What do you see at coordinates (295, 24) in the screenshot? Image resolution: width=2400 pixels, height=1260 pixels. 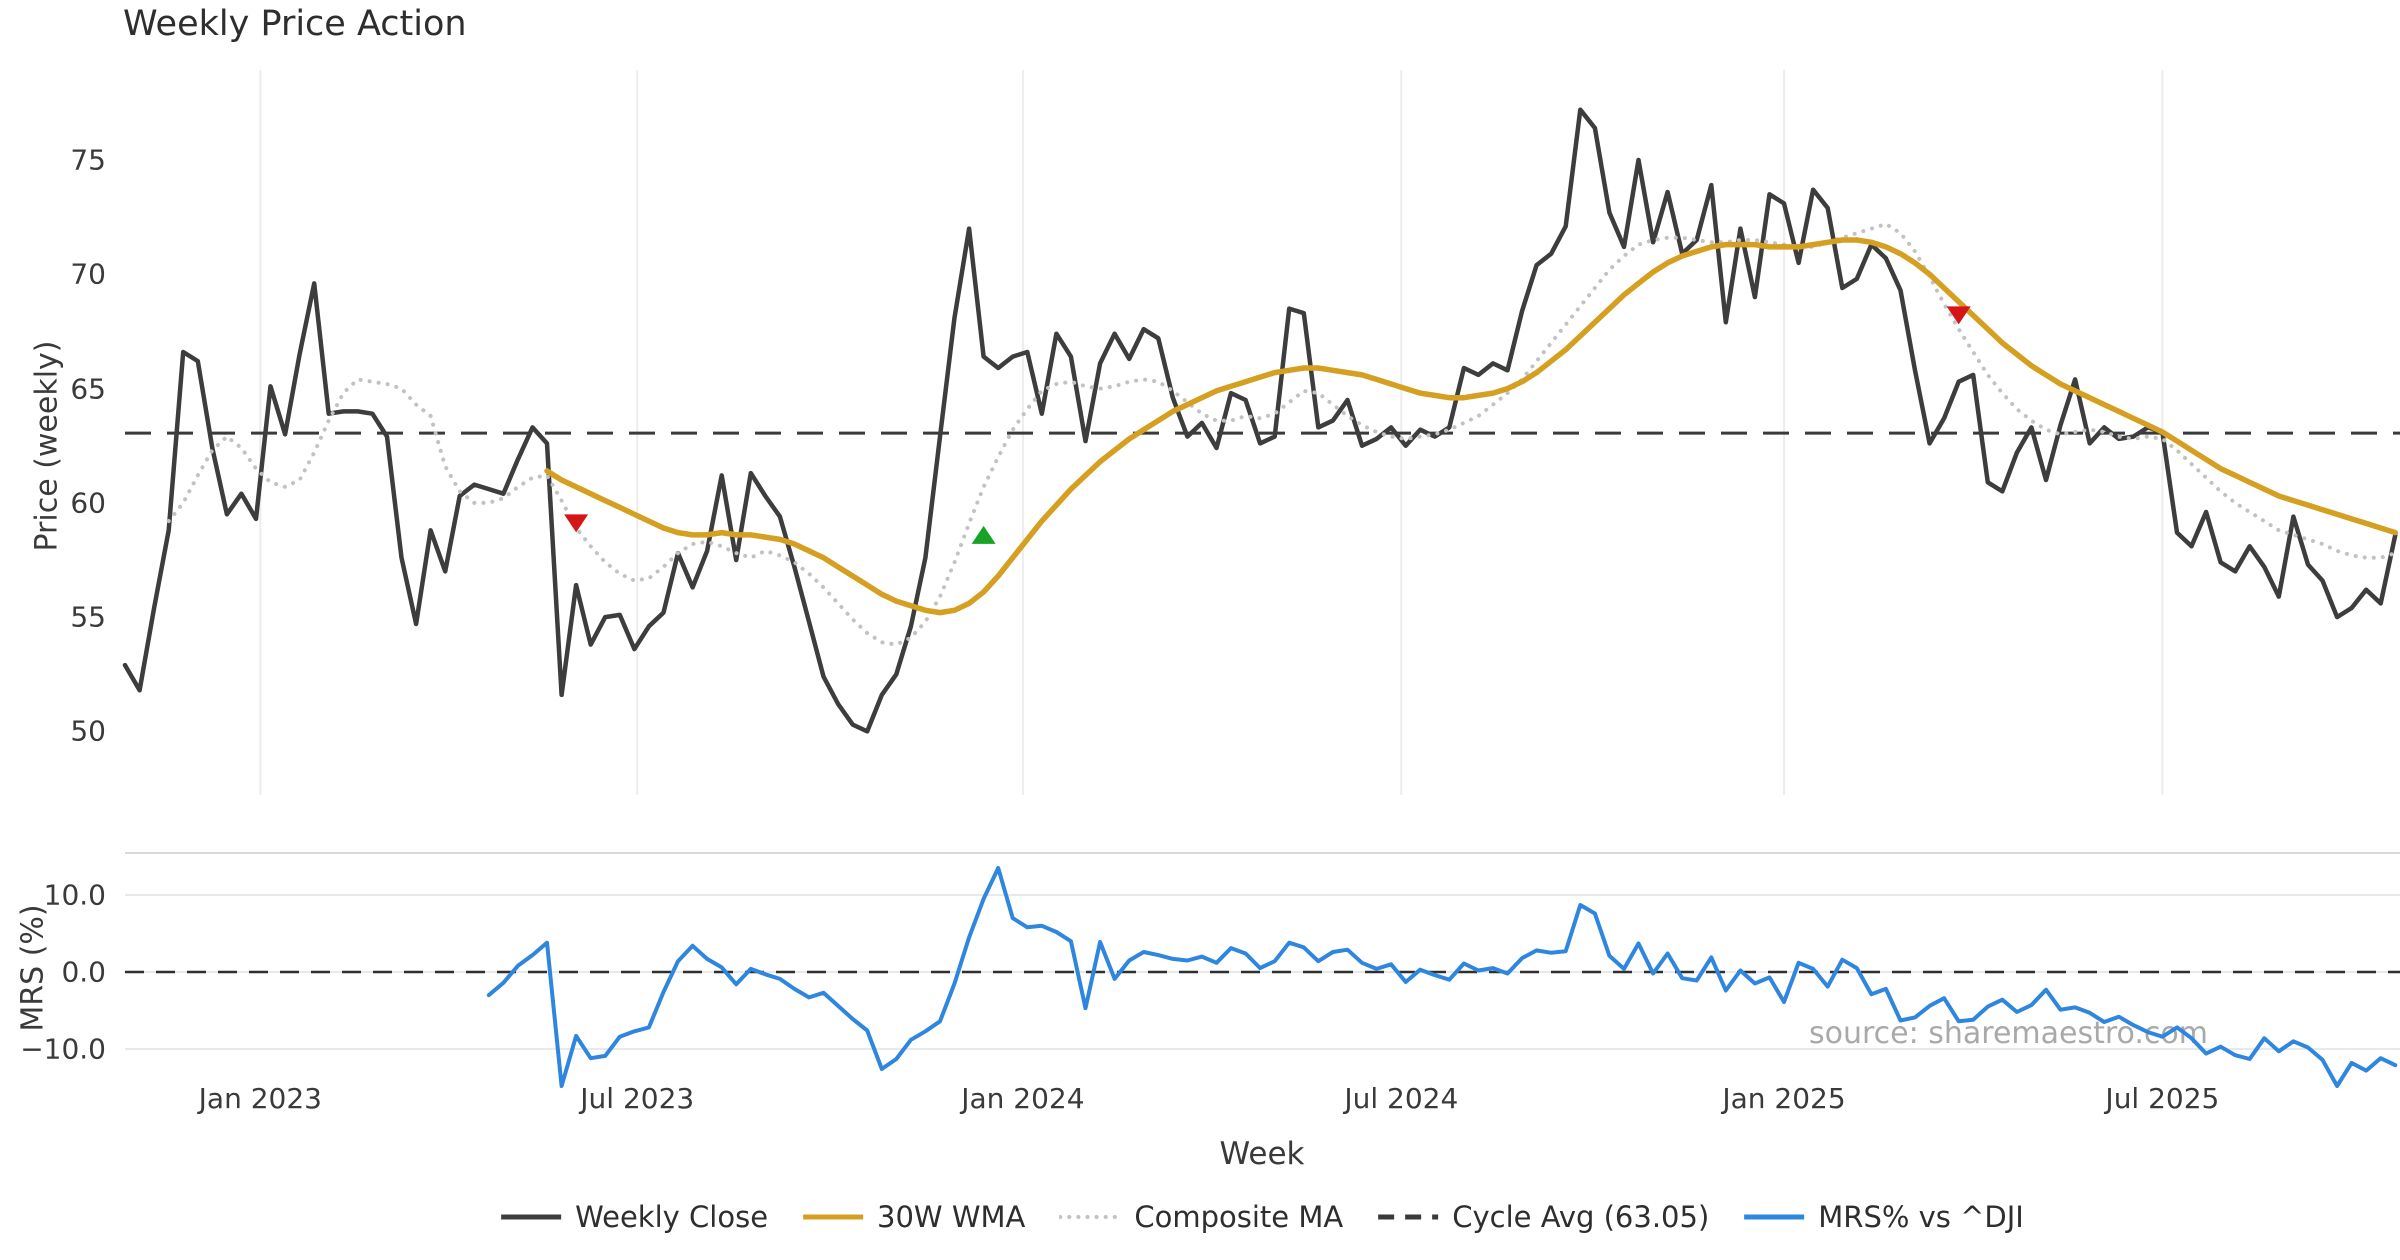 I see `chart-title: Weekly Price Action` at bounding box center [295, 24].